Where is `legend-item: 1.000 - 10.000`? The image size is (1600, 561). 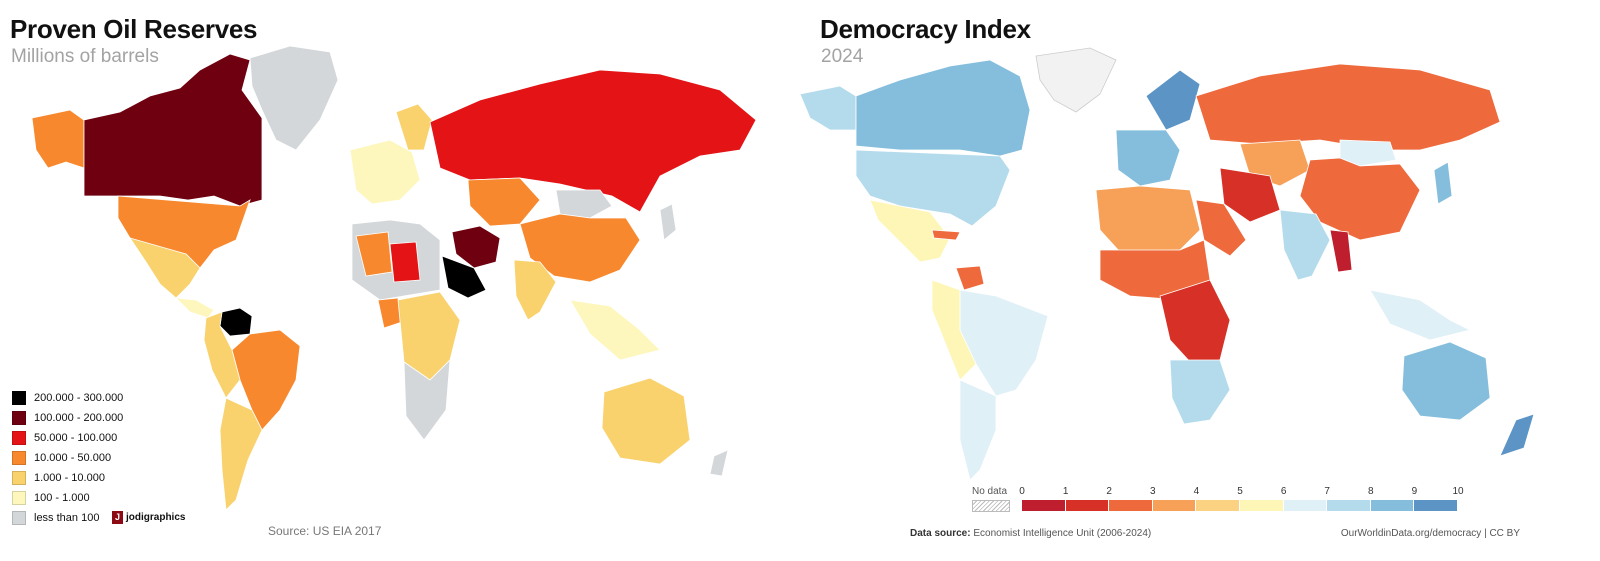 legend-item: 1.000 - 10.000 is located at coordinates (67, 478).